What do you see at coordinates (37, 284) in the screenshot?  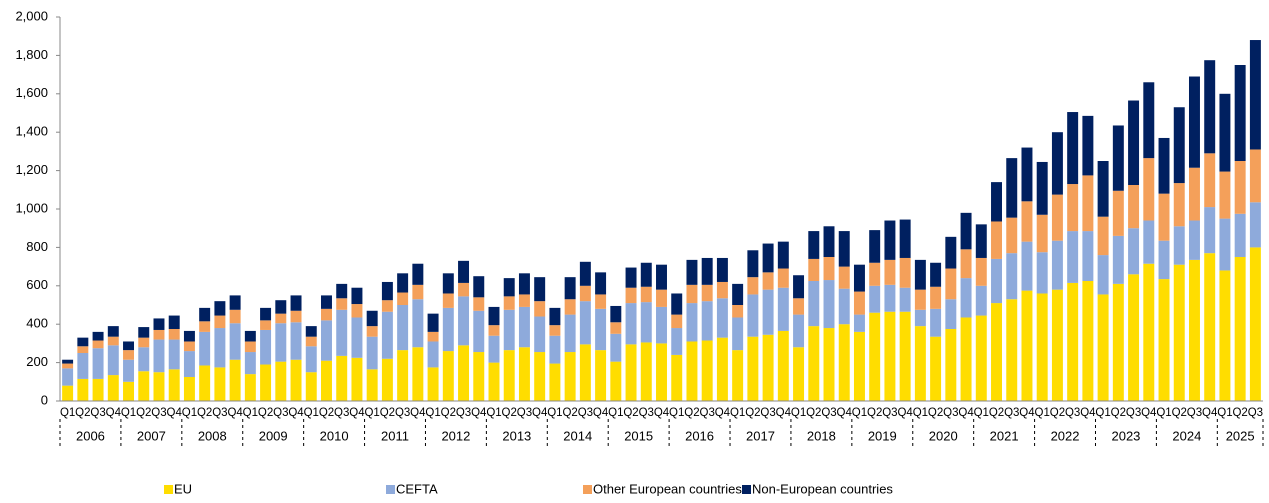 I see `y-tick-label: 600` at bounding box center [37, 284].